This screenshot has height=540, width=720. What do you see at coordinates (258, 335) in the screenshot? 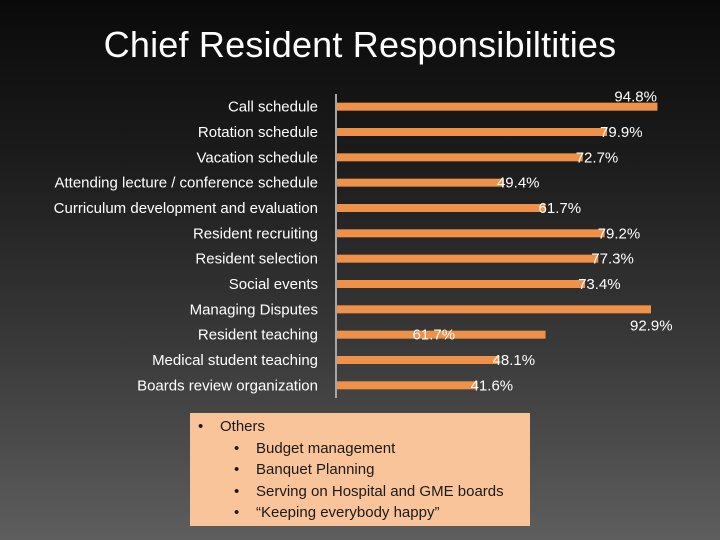
I see `category-label: Resident teaching` at bounding box center [258, 335].